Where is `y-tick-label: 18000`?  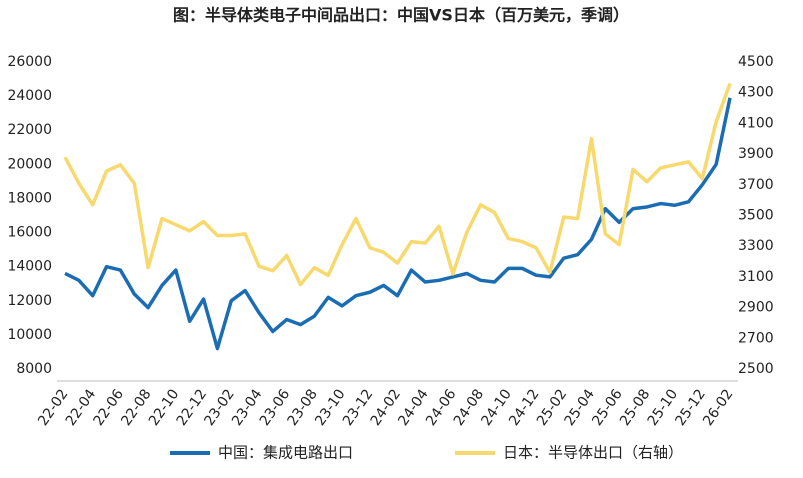
y-tick-label: 18000 is located at coordinates (29, 198).